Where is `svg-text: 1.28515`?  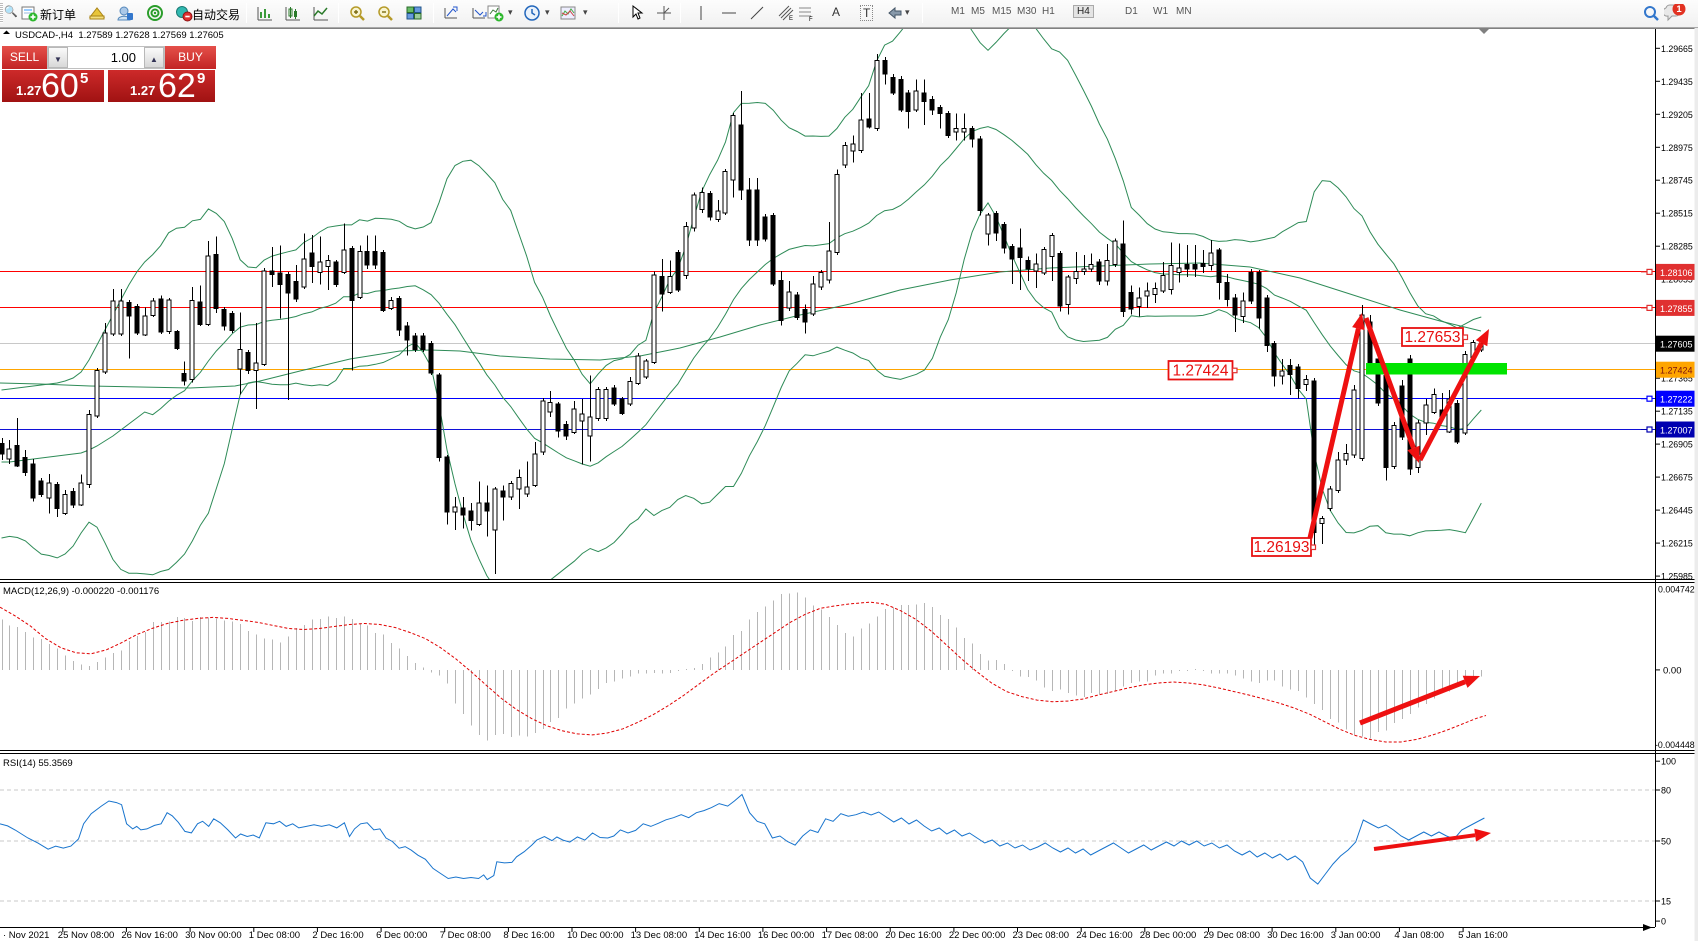 svg-text: 1.28515 is located at coordinates (1677, 214).